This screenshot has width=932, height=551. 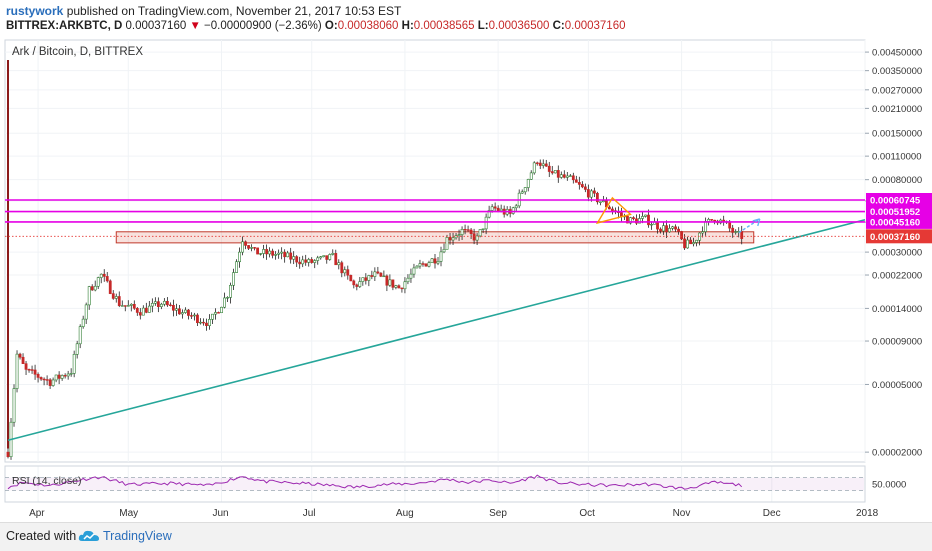 I want to click on y-tick-label: 0.00002000, so click(x=897, y=453).